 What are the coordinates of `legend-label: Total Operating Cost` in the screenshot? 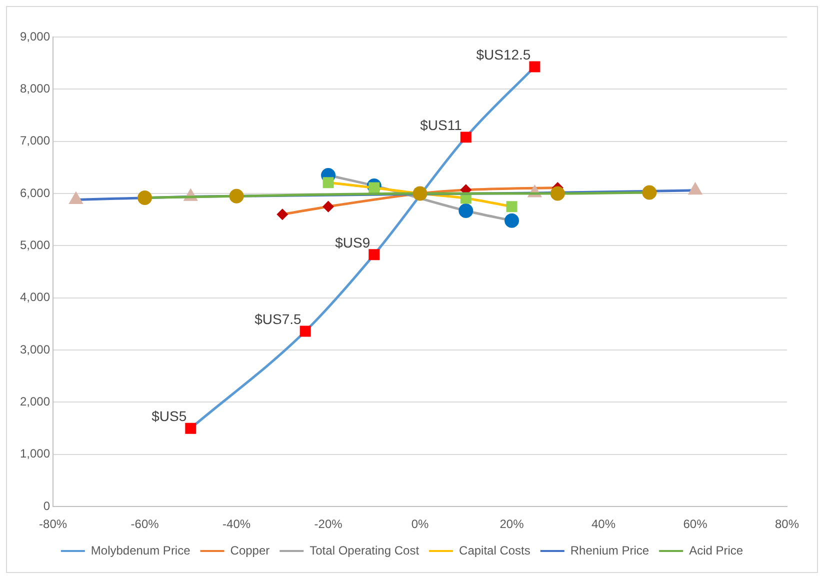 It's located at (365, 550).